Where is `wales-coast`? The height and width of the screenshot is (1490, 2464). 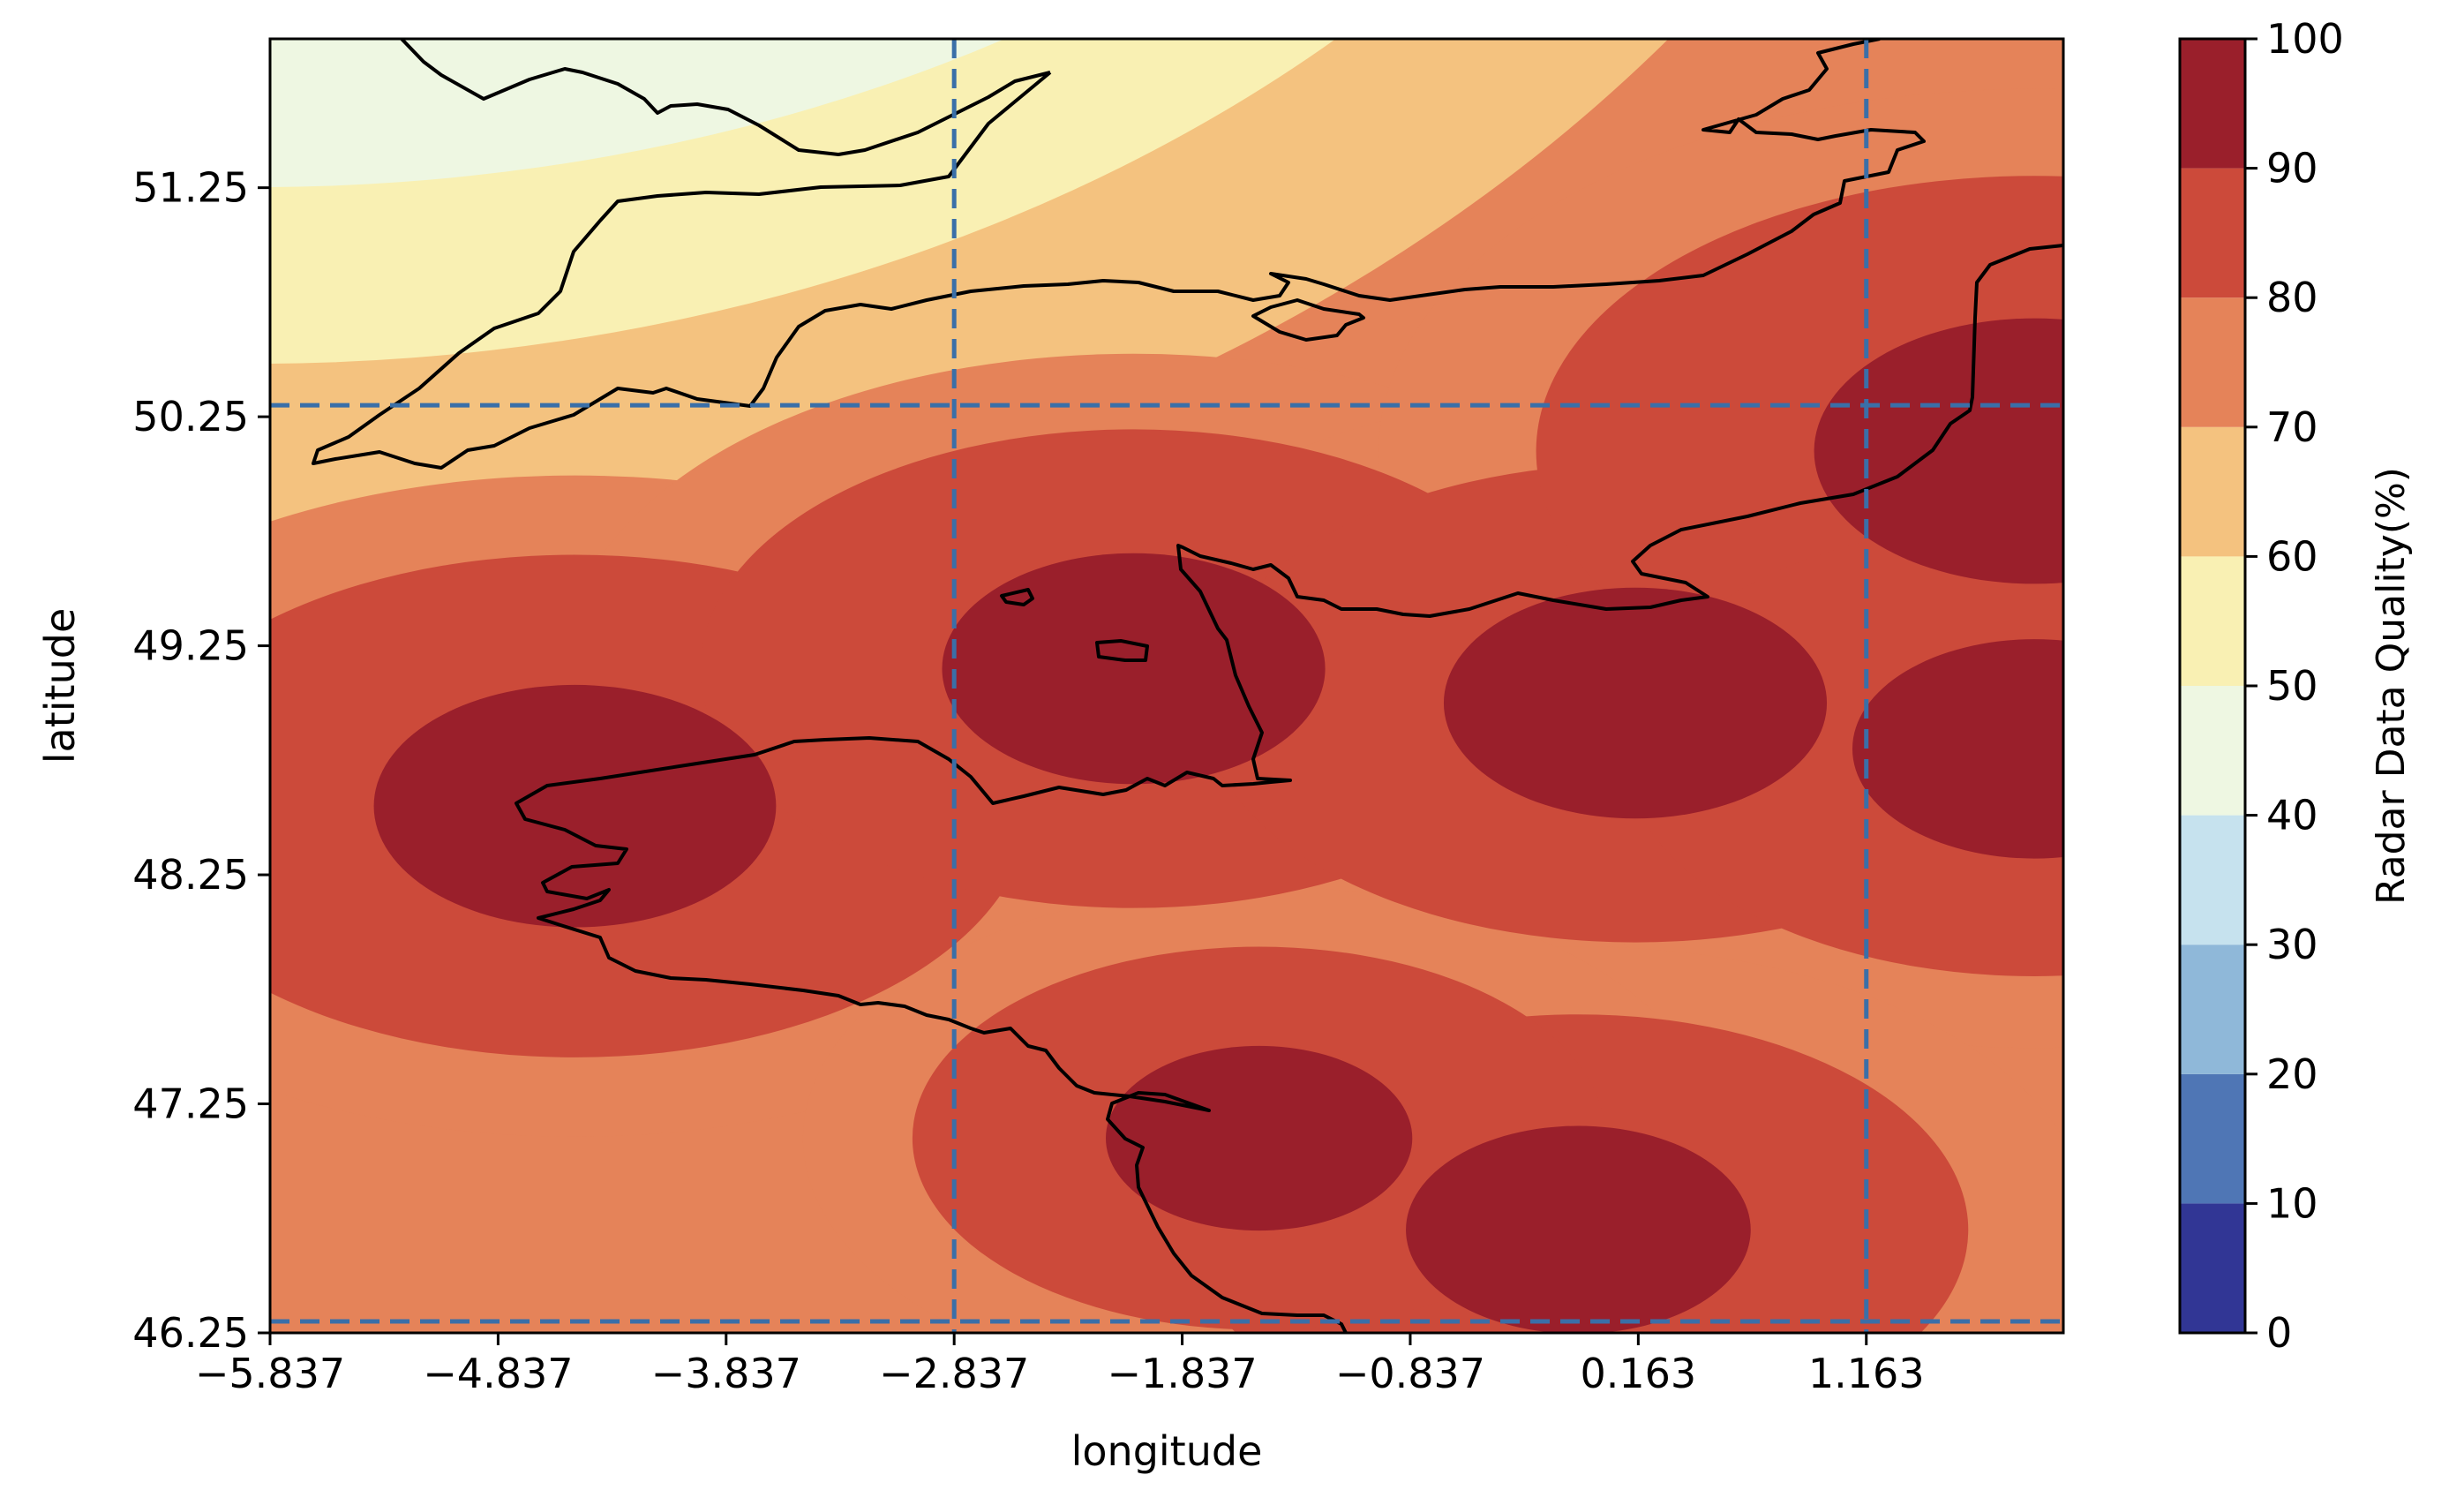 wales-coast is located at coordinates (725, 98).